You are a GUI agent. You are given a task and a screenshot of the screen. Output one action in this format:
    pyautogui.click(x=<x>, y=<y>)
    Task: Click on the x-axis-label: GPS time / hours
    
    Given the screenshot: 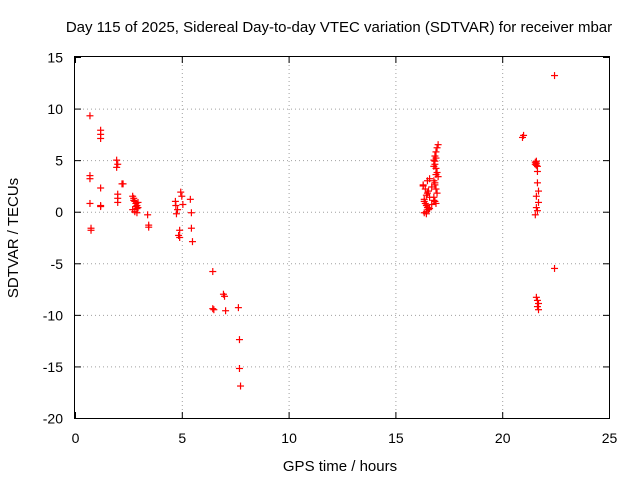 What is the action you would take?
    pyautogui.click(x=340, y=466)
    